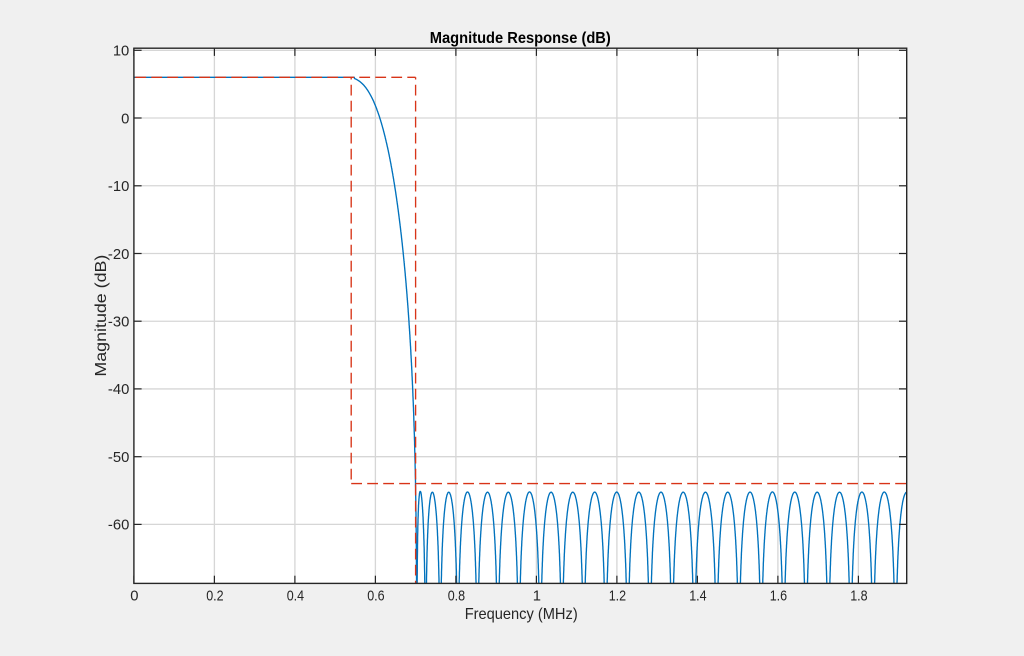  I want to click on svg-text: -20, so click(118, 255).